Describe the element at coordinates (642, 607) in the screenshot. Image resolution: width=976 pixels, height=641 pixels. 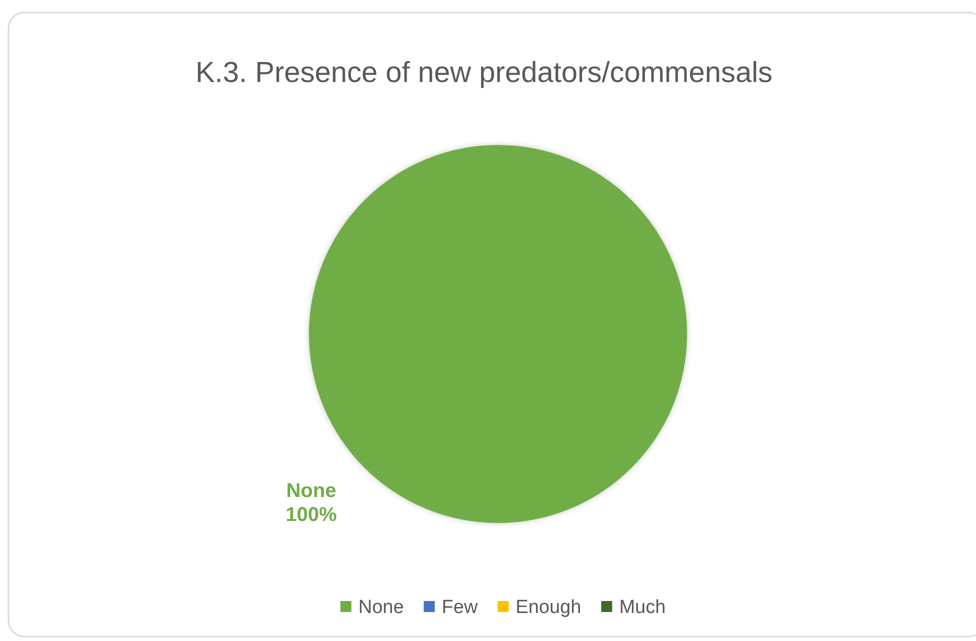
I see `legend-label: Much` at that location.